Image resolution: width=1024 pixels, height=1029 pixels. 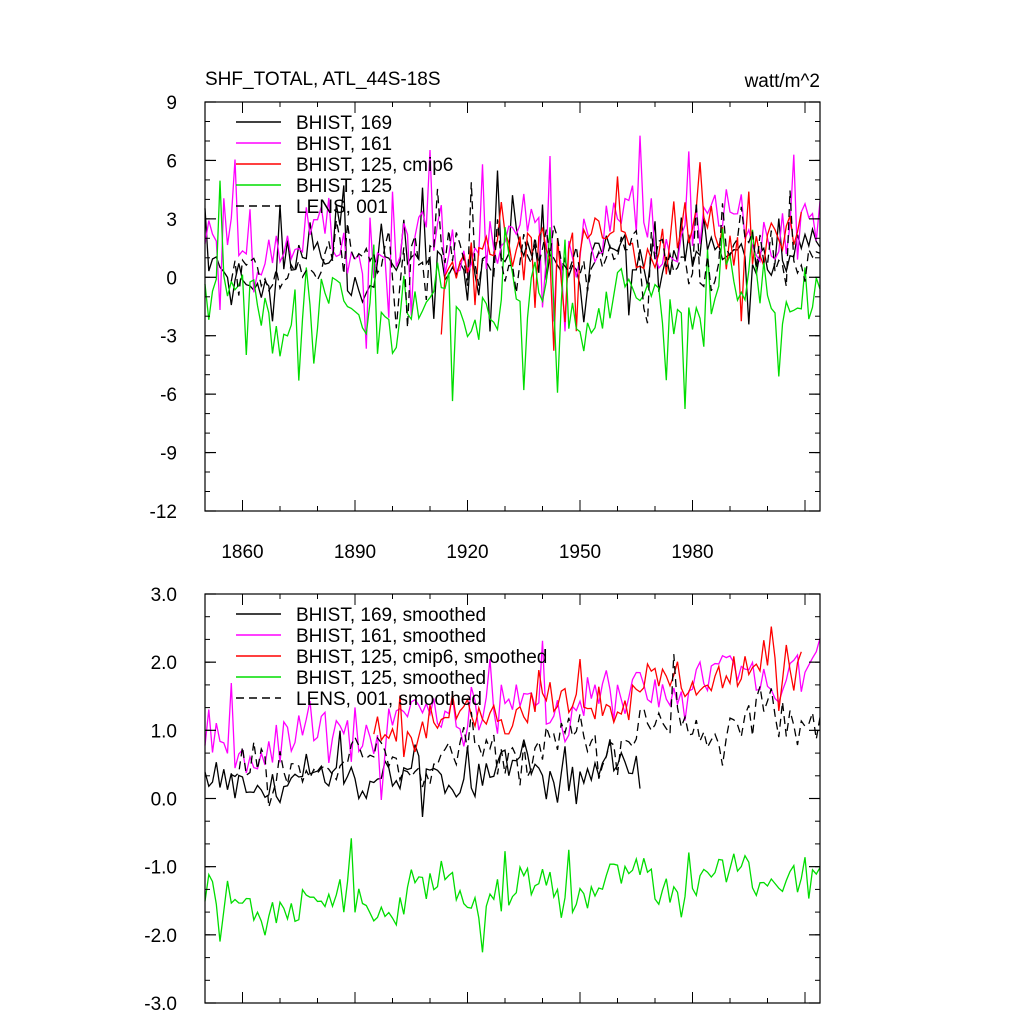 What do you see at coordinates (171, 103) in the screenshot?
I see `y-tick-label: 9` at bounding box center [171, 103].